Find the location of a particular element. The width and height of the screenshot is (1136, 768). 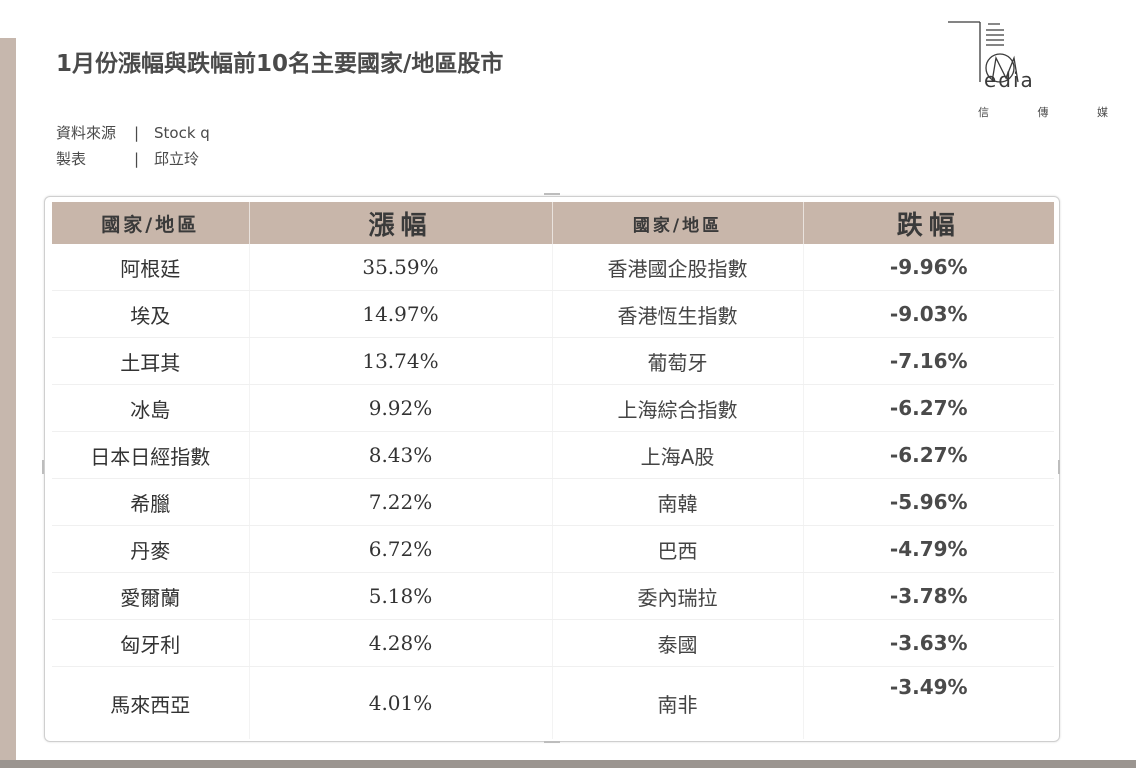

table-row: 阿根廷 35.59% 香港國企股指數 -9.96% is located at coordinates (553, 267).